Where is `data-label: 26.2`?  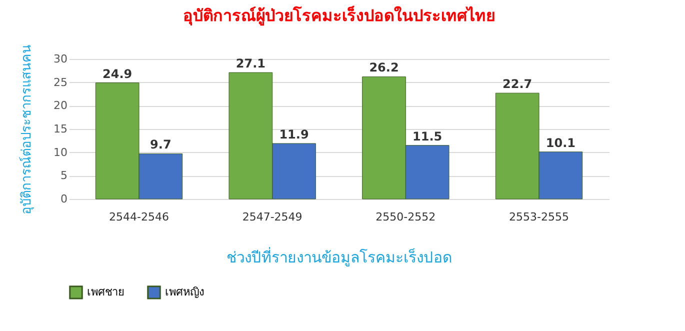 data-label: 26.2 is located at coordinates (384, 67).